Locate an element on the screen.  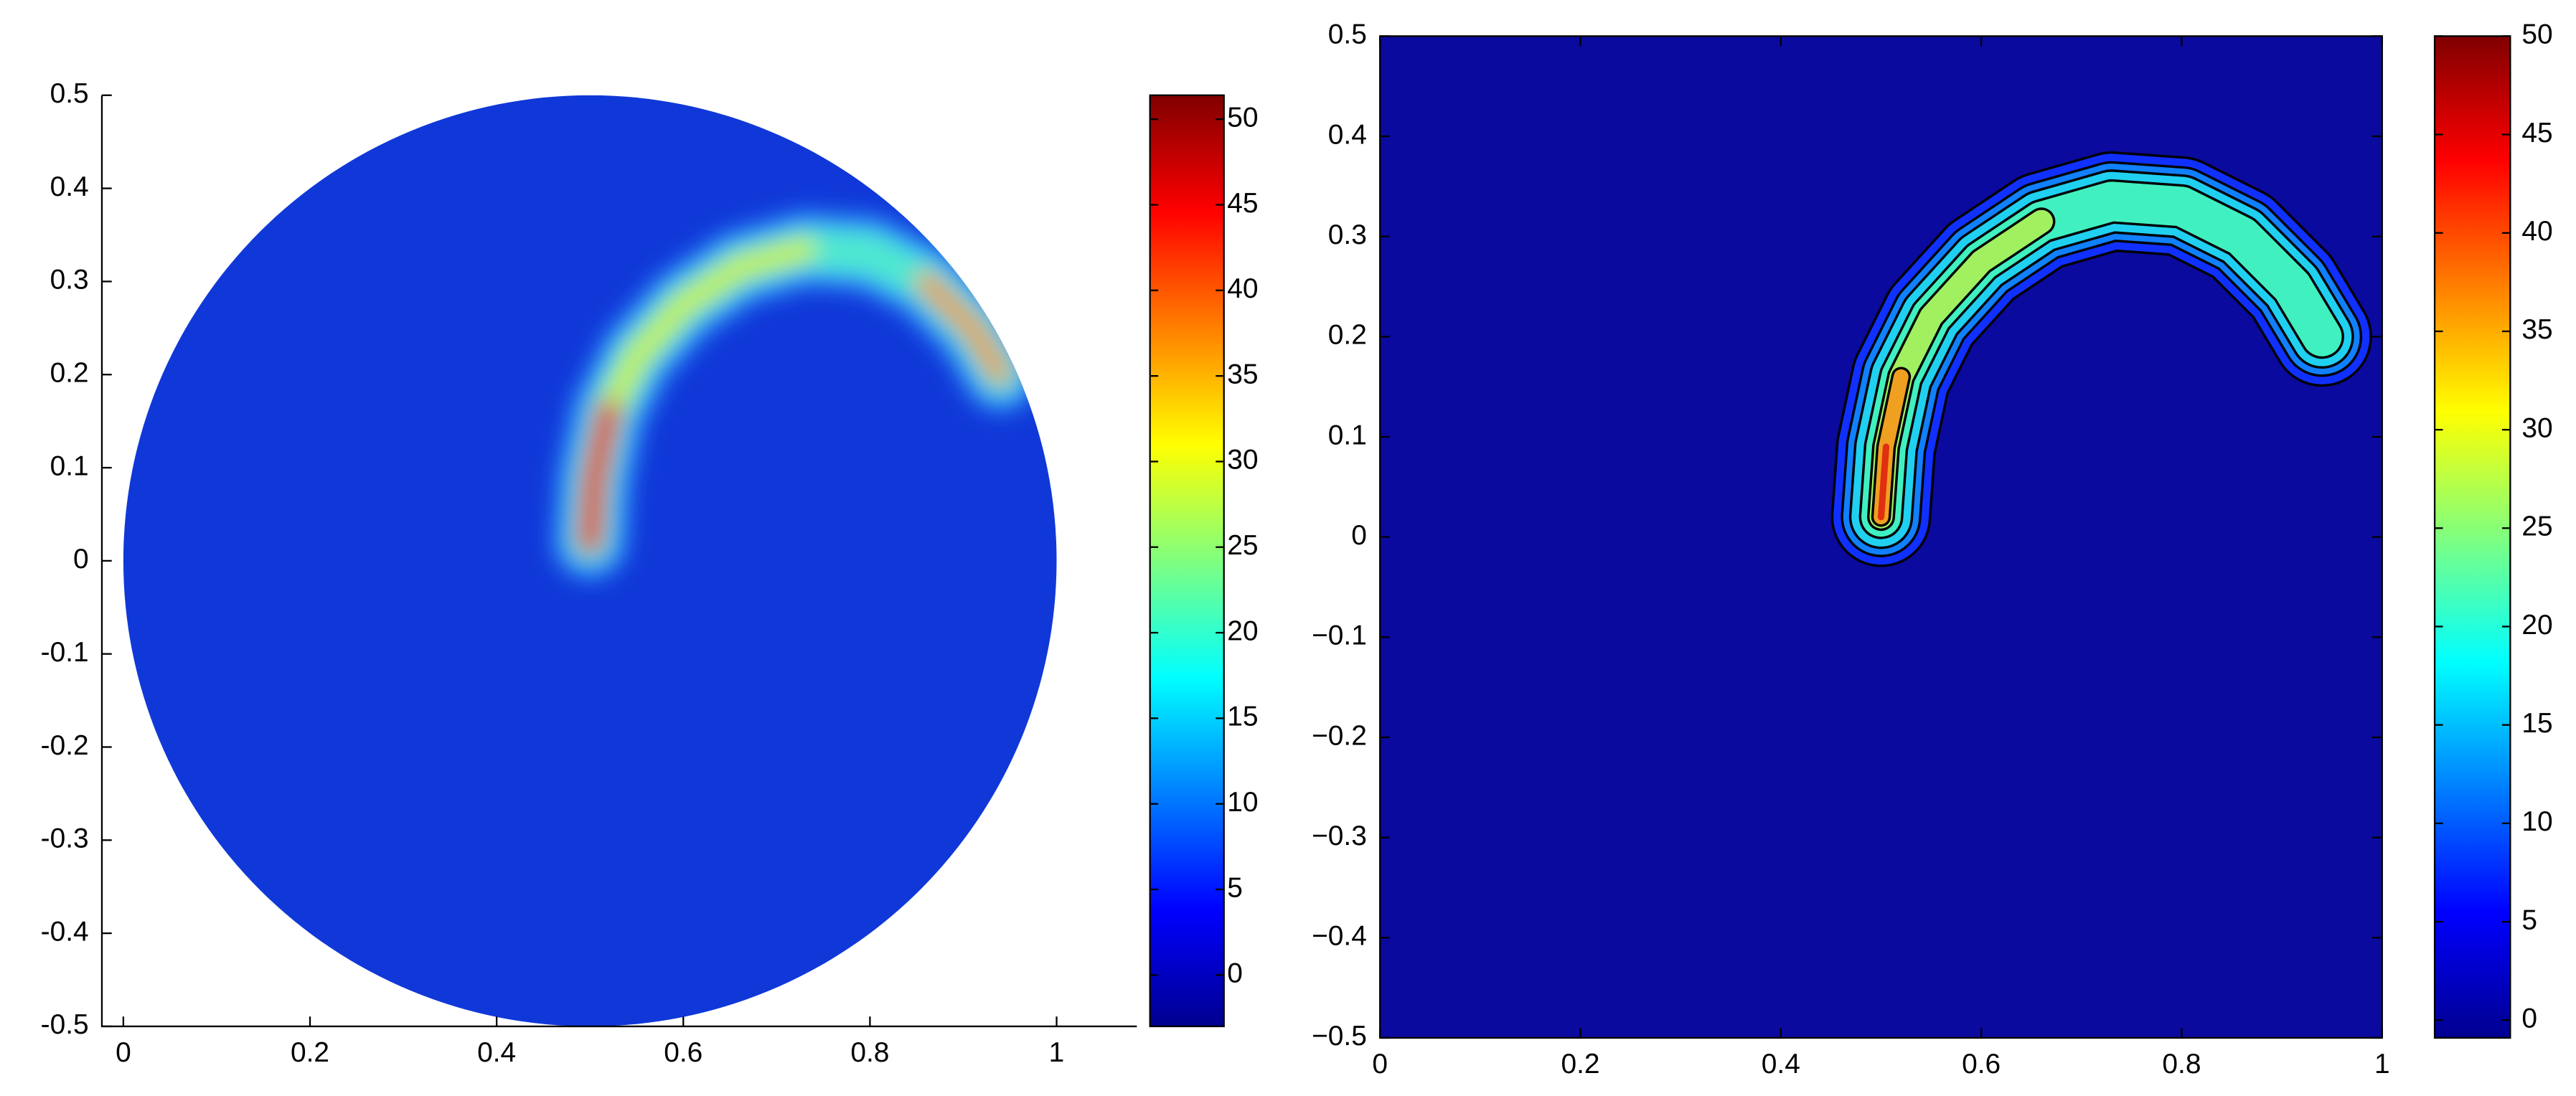
field-contours is located at coordinates (2101, 359).